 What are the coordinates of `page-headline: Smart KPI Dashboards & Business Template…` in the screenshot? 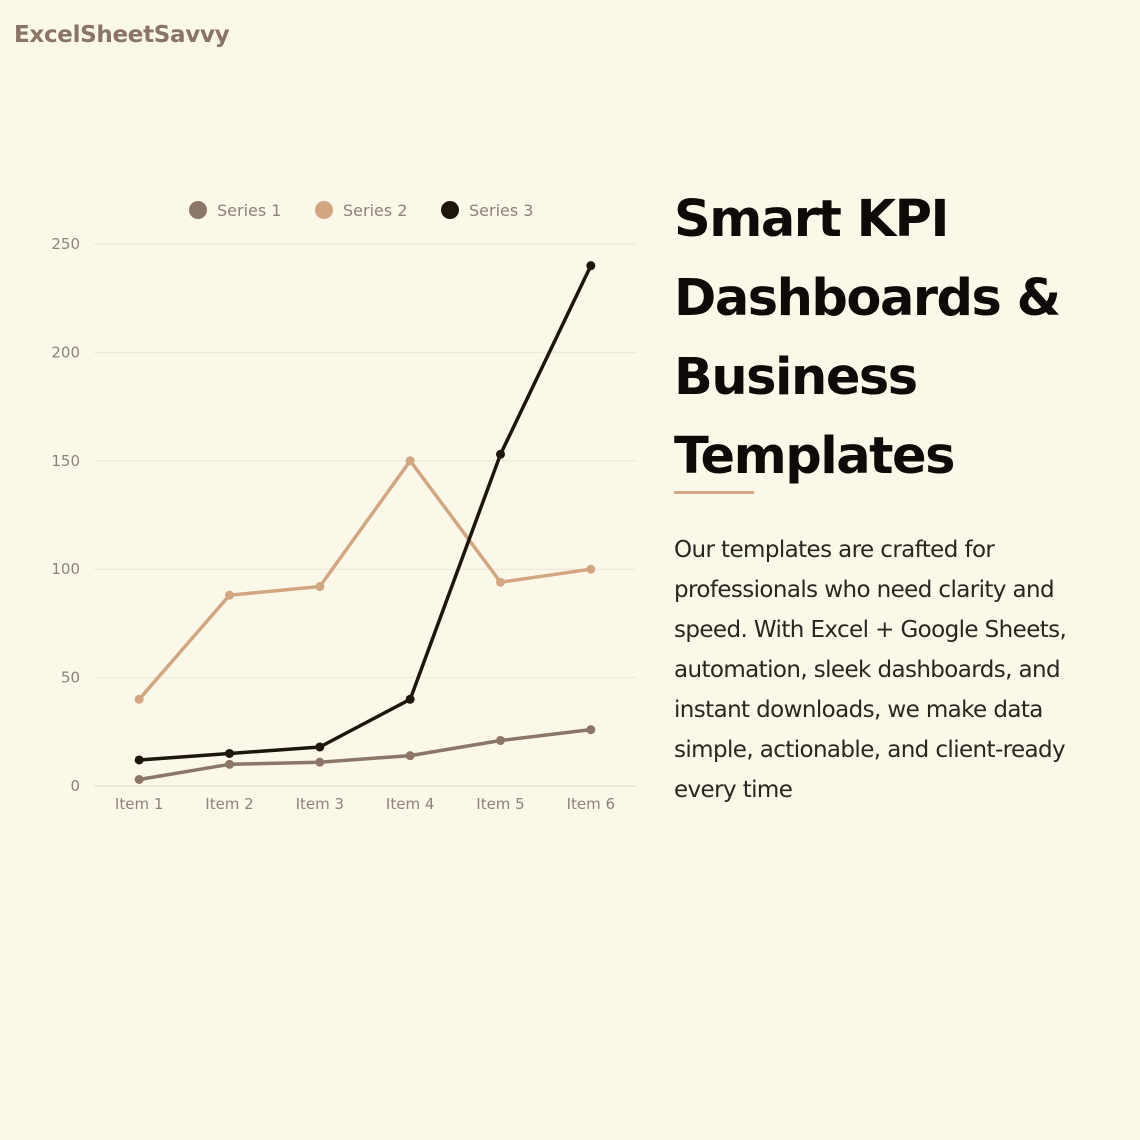 It's located at (867, 338).